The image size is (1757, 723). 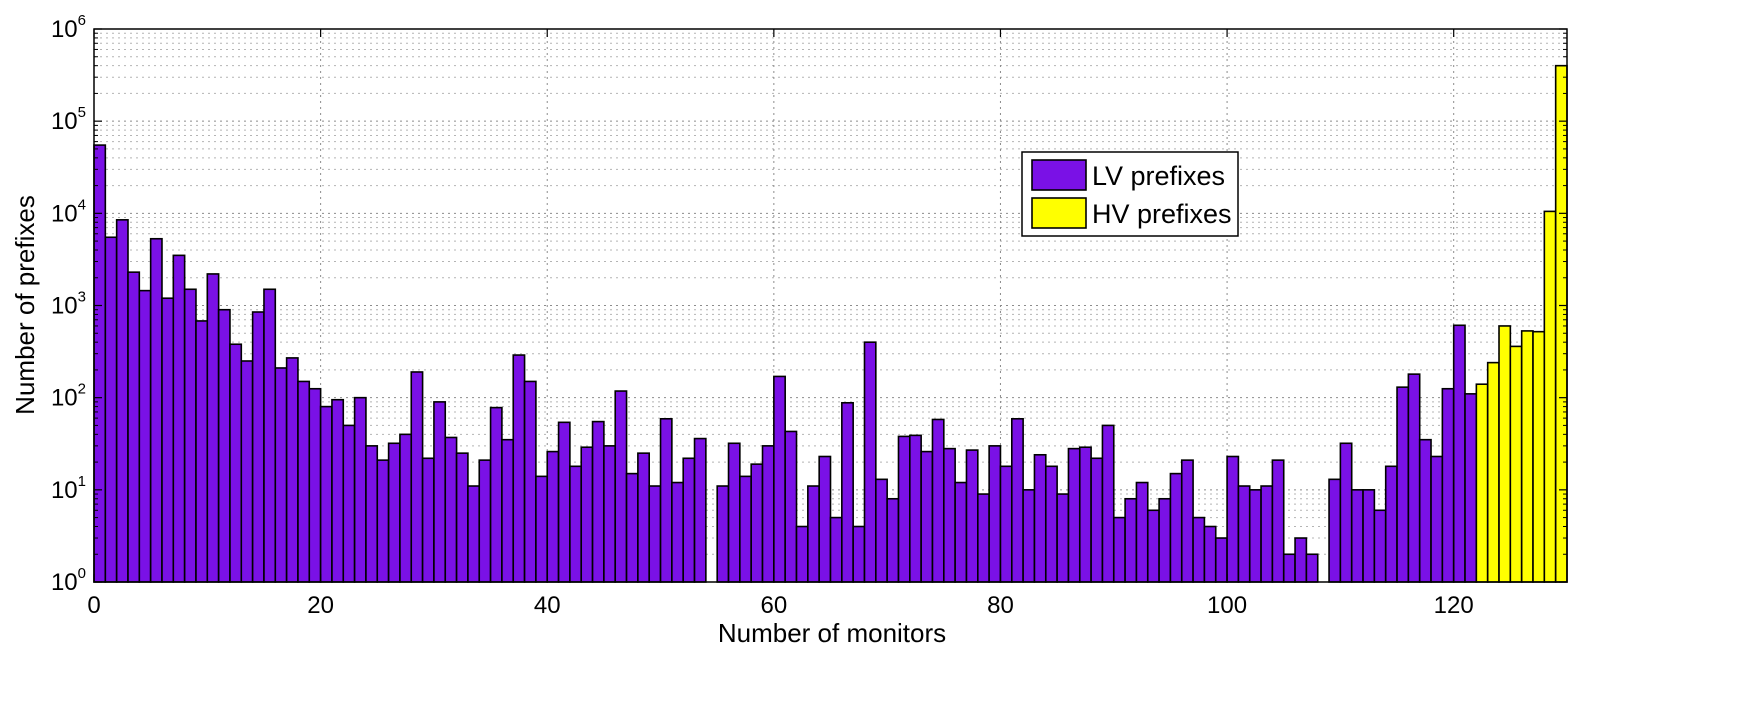 What do you see at coordinates (547, 605) in the screenshot?
I see `x-tick-label: 40` at bounding box center [547, 605].